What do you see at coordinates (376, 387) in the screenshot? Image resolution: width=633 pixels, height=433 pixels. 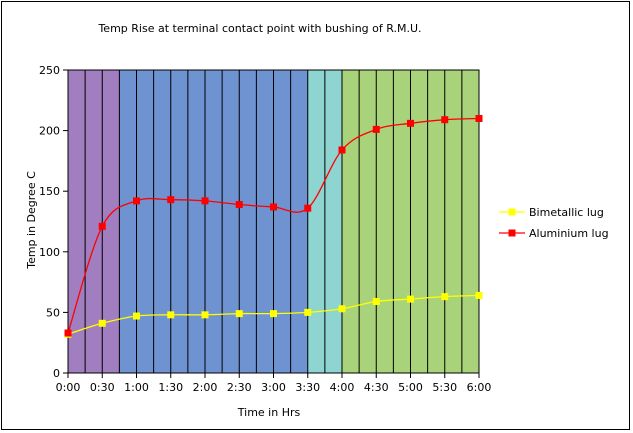 I see `x-tick-label: 4:30` at bounding box center [376, 387].